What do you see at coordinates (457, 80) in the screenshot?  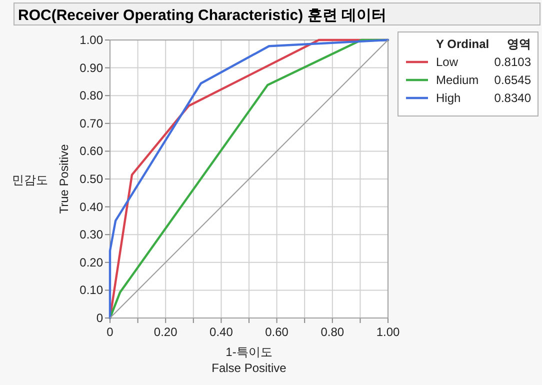 I see `legend-label: Medium` at bounding box center [457, 80].